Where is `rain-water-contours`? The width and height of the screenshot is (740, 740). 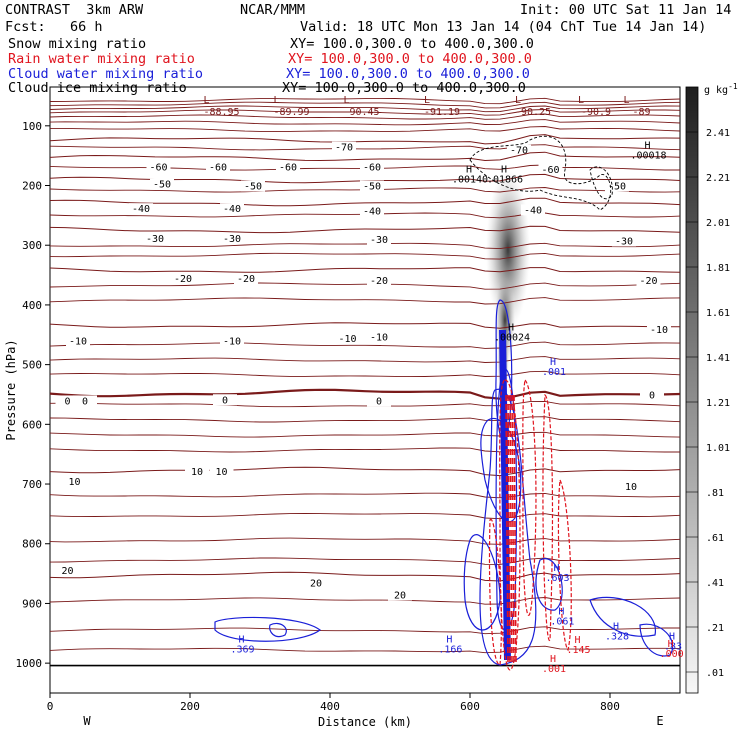 rain-water-contours is located at coordinates (530, 524).